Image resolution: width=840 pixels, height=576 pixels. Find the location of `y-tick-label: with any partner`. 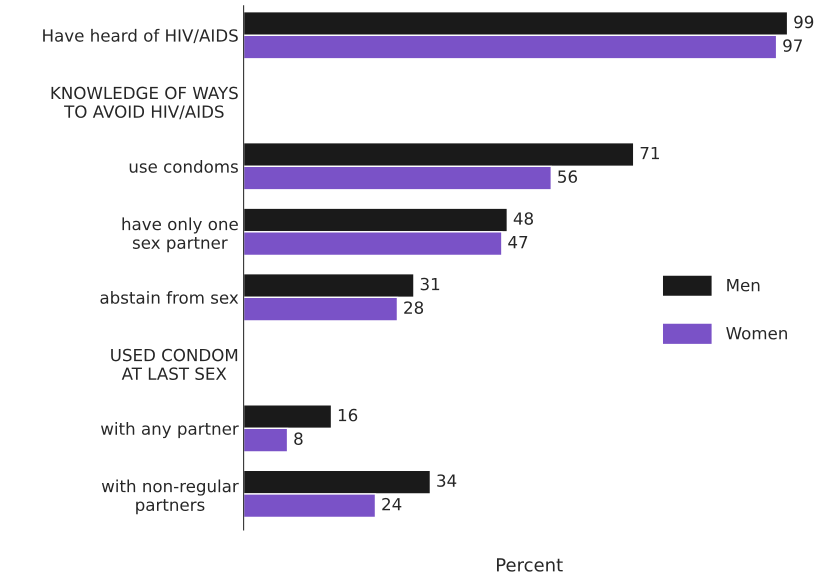

y-tick-label: with any partner is located at coordinates (170, 430).